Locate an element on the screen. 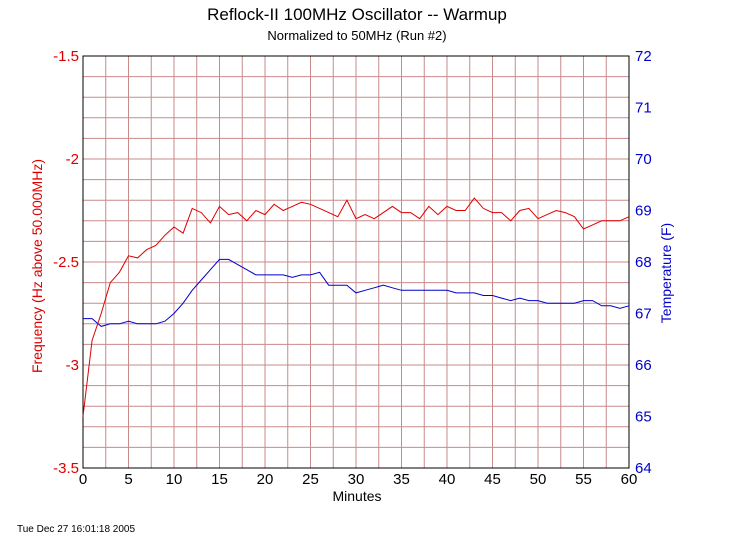 The image size is (750, 550). x-tick-label: 5 is located at coordinates (128, 479).